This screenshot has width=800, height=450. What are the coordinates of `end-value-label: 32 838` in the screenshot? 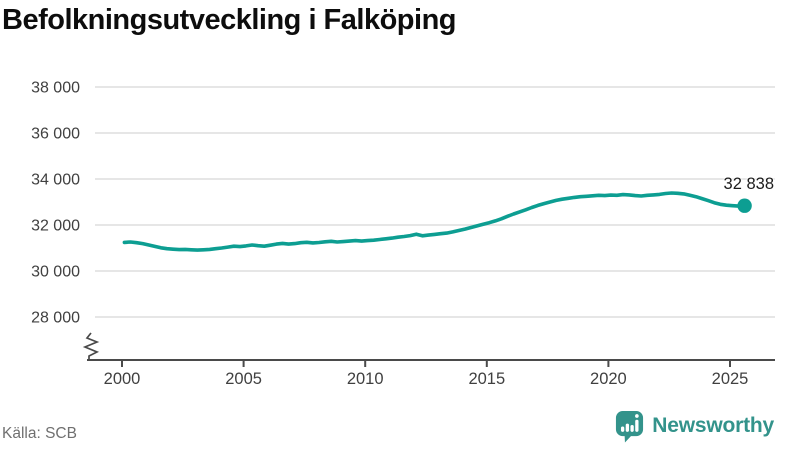 It's located at (748, 184).